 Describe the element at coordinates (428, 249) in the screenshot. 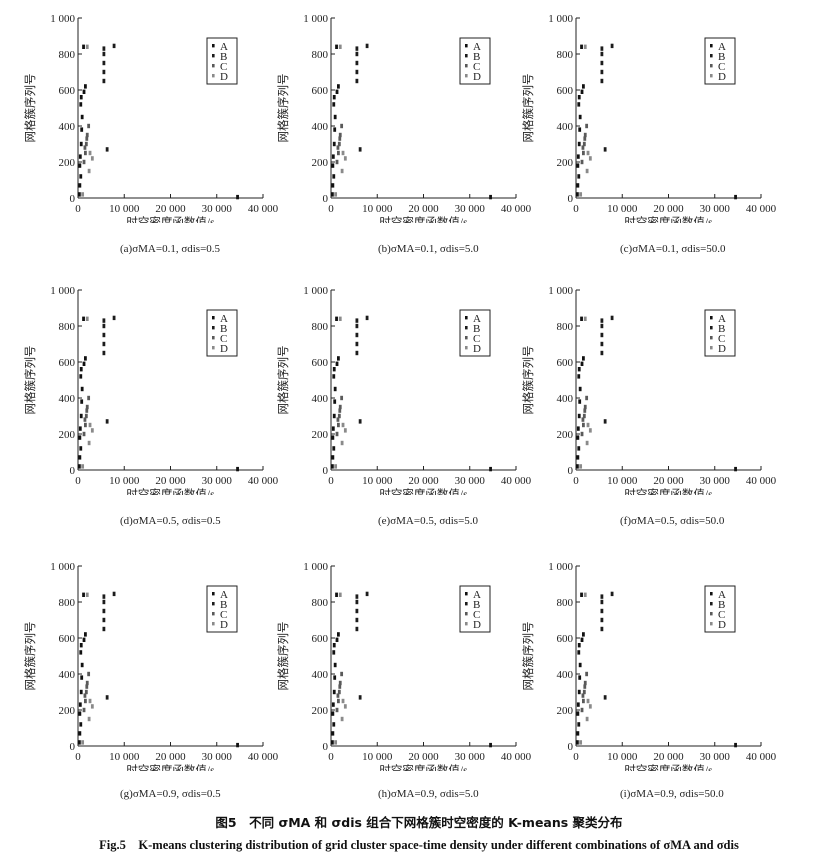

I see `caption-b: (b)σMA=0.1, σdis=5.0` at that location.